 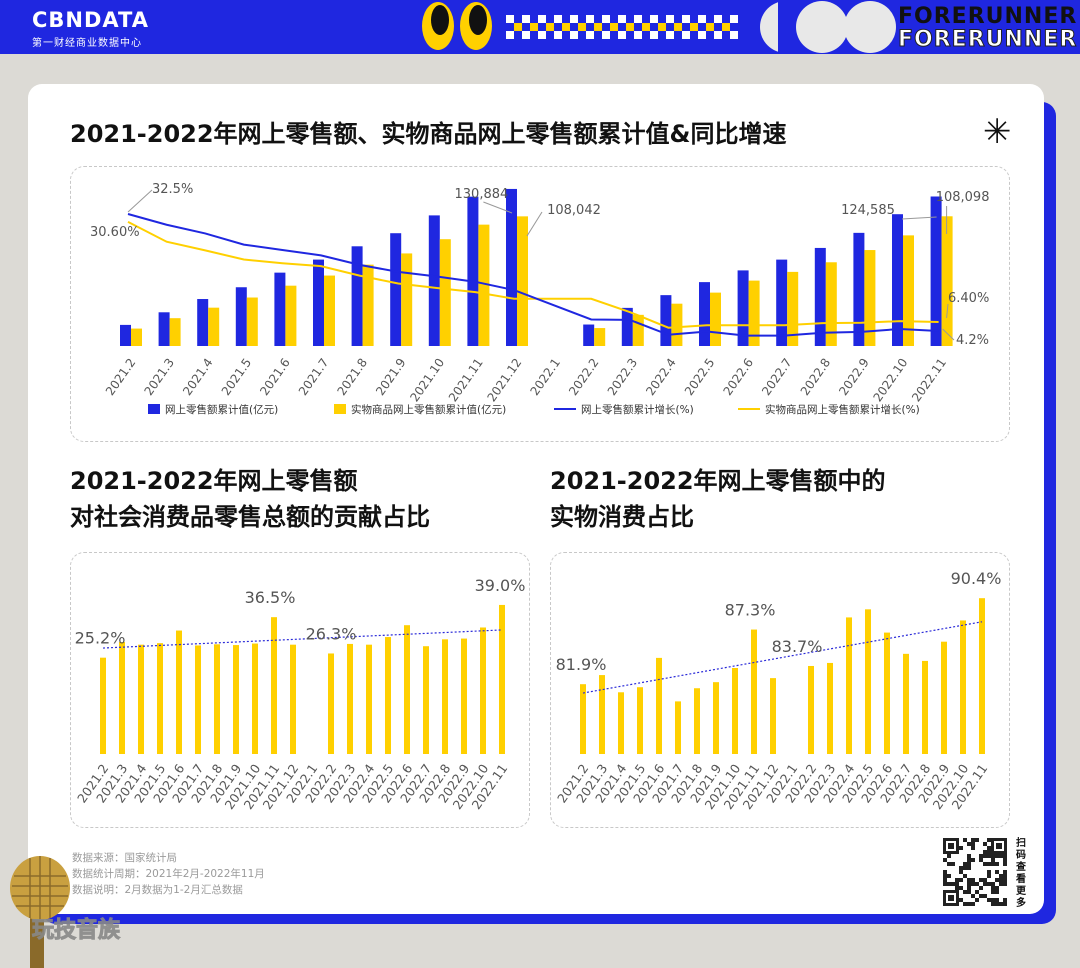 I want to click on x-tick-label: 2021.8, so click(x=352, y=377).